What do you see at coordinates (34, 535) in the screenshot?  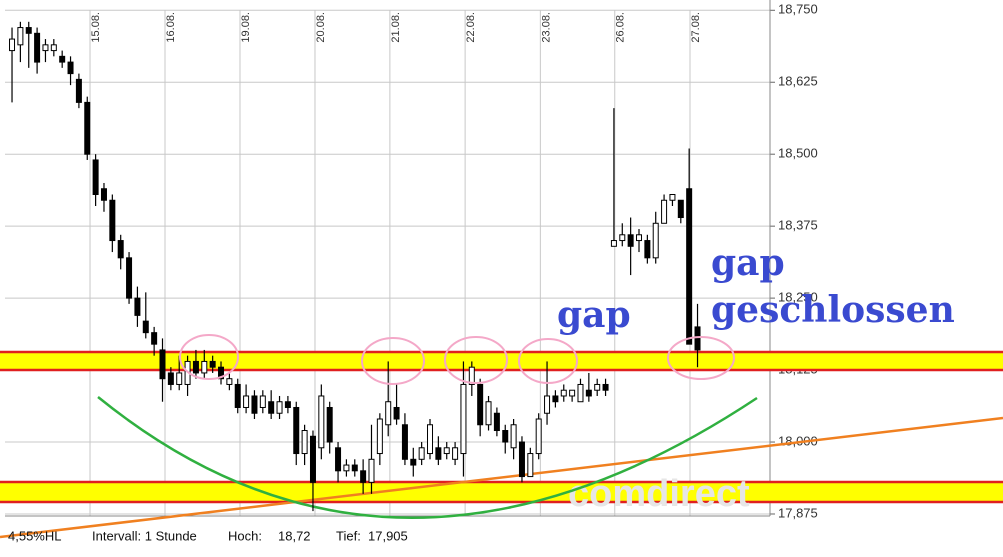 I see `footer-text: 4,55%HL` at bounding box center [34, 535].